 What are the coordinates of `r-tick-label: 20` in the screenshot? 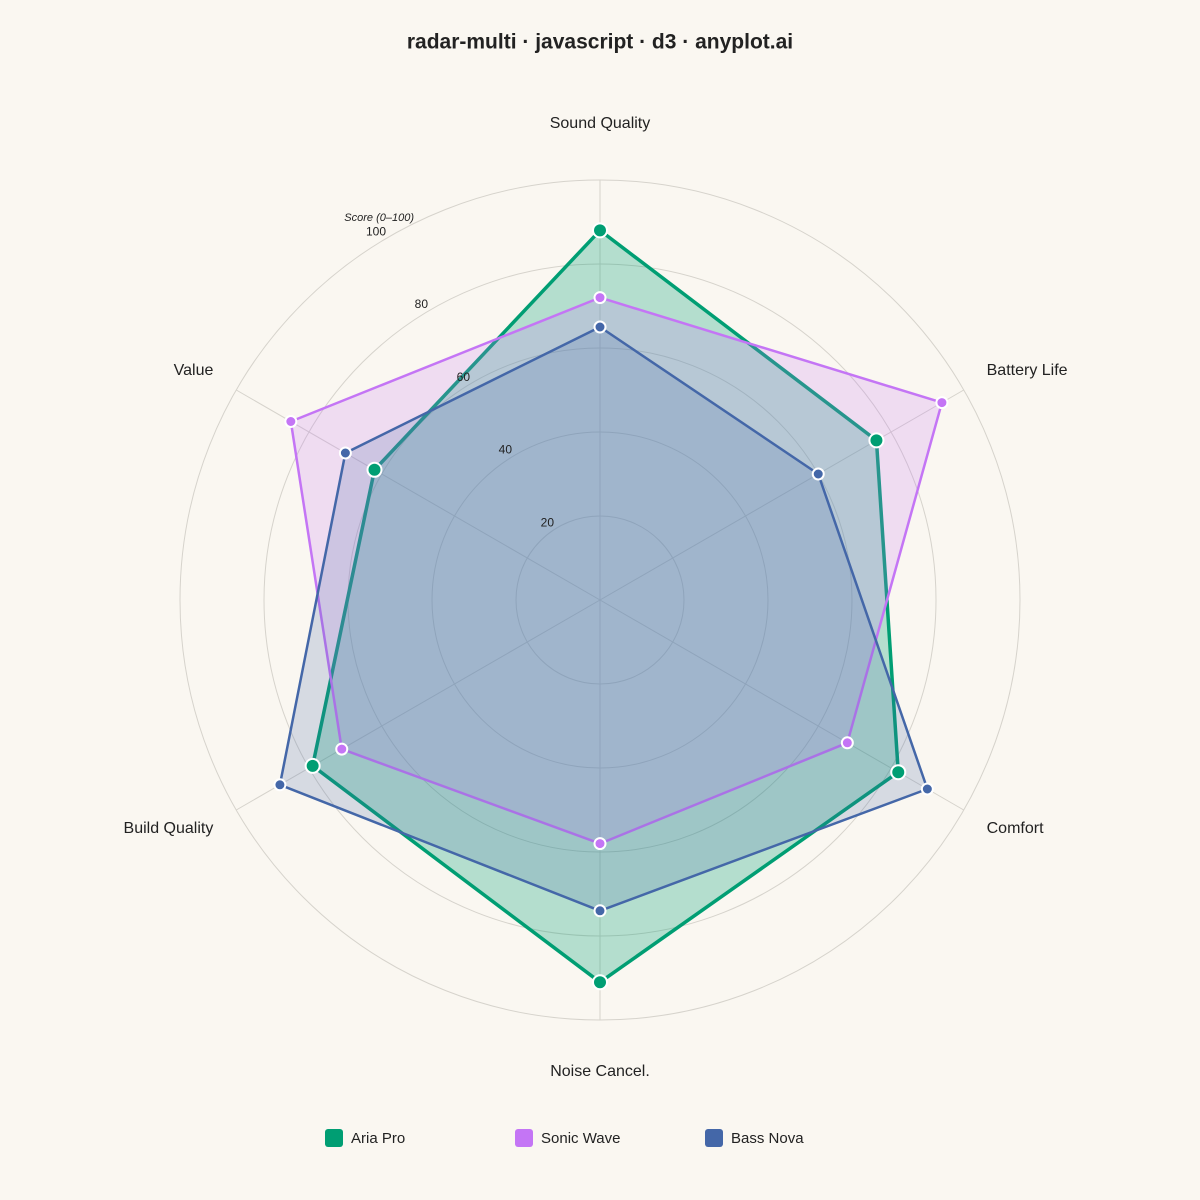 It's located at (548, 522).